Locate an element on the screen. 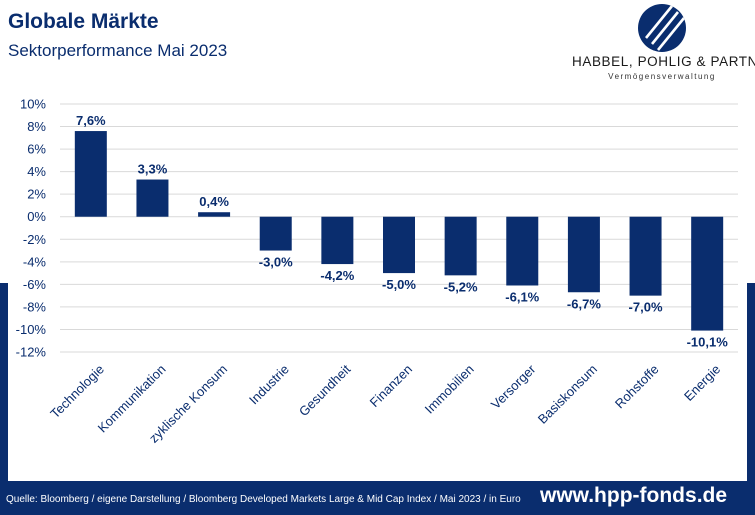 Image resolution: width=755 pixels, height=515 pixels. data-label: -5,0% is located at coordinates (399, 284).